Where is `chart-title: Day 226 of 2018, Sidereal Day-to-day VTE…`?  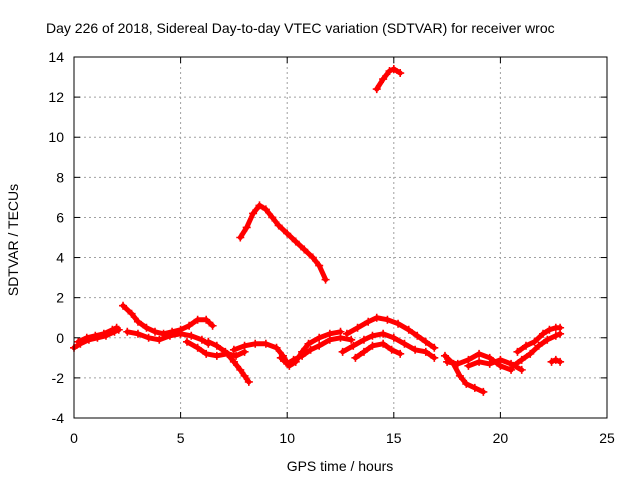 chart-title: Day 226 of 2018, Sidereal Day-to-day VTE… is located at coordinates (300, 28).